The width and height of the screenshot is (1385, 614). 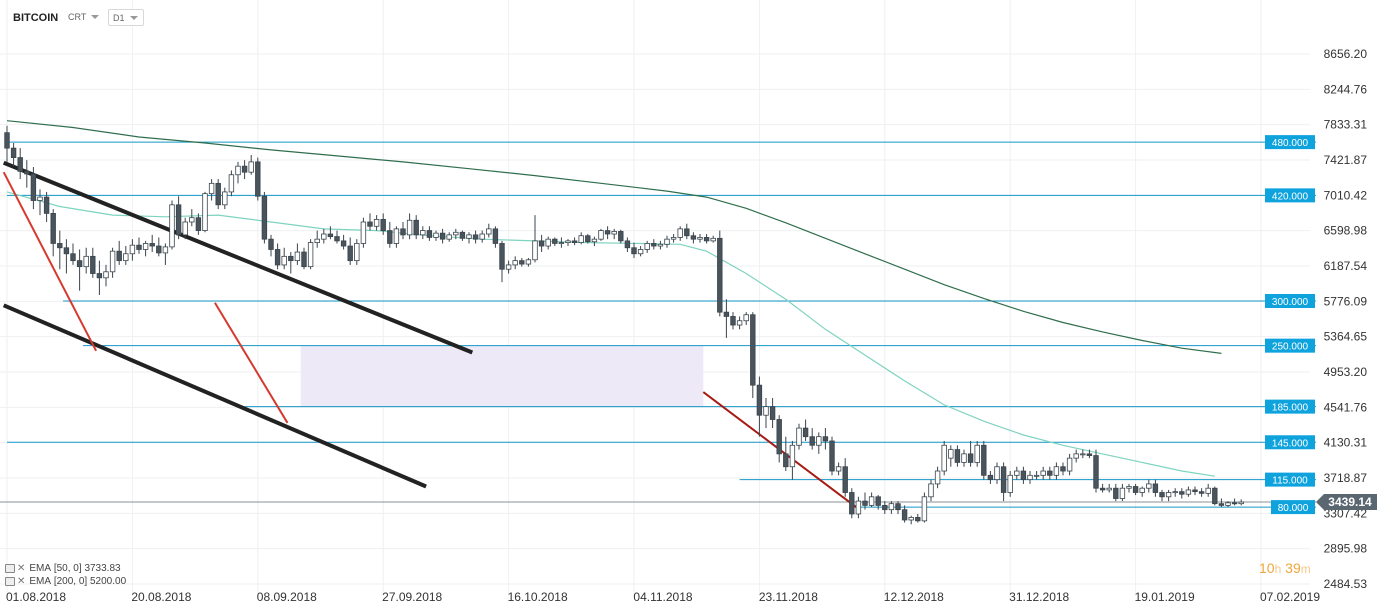 I want to click on x-tick-label: 23.11.2018, so click(x=788, y=597).